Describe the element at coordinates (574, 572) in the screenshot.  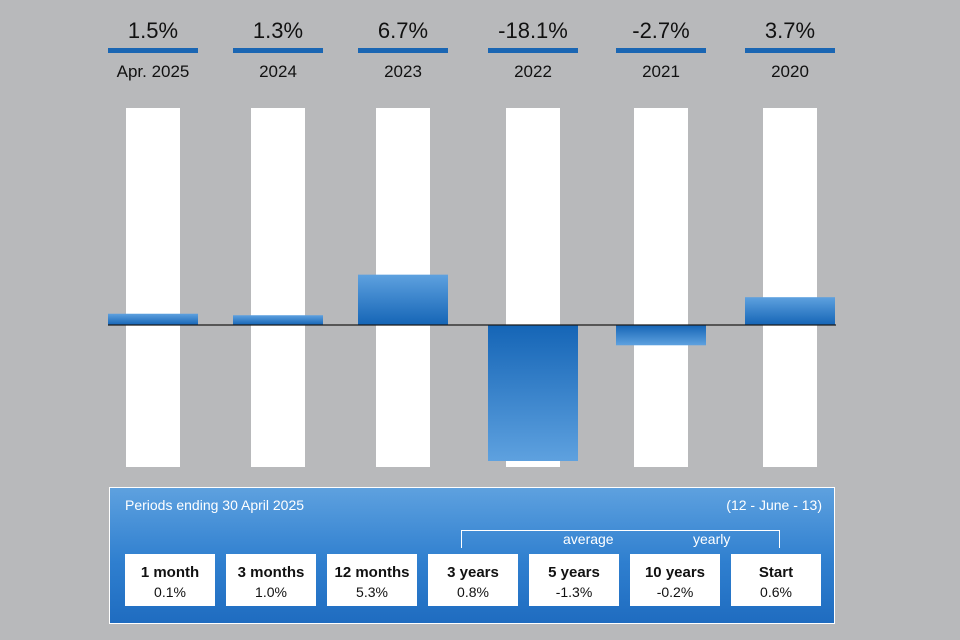
I see `period-label: 5 years` at that location.